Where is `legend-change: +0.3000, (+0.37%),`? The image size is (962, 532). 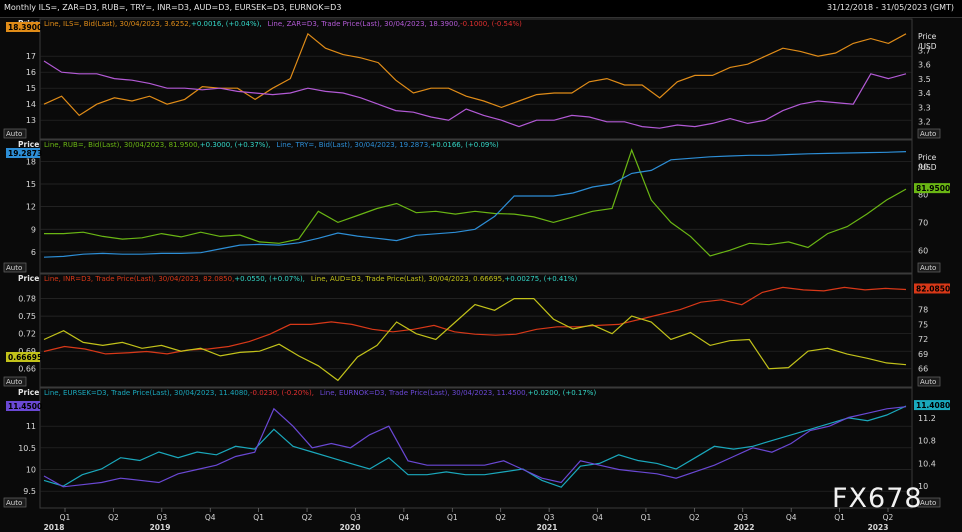 legend-change: +0.3000, (+0.37%), is located at coordinates (235, 145).